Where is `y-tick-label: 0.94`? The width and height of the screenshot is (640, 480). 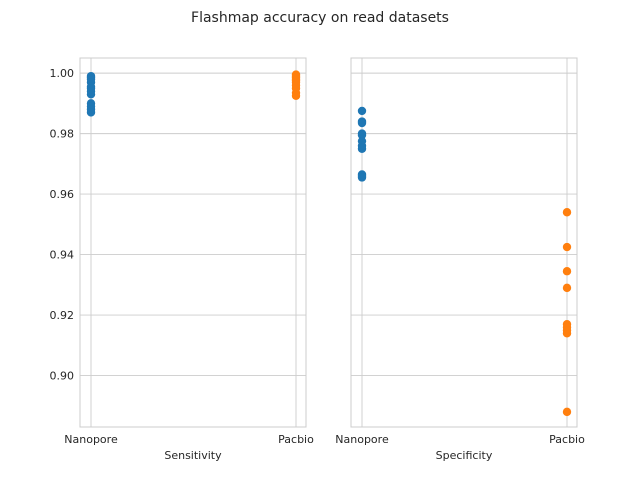 y-tick-label: 0.94 is located at coordinates (62, 255).